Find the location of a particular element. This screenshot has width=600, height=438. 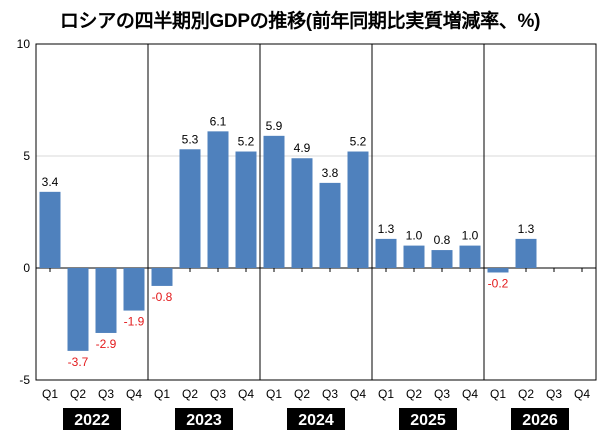

data-label: 4.9 is located at coordinates (302, 148).